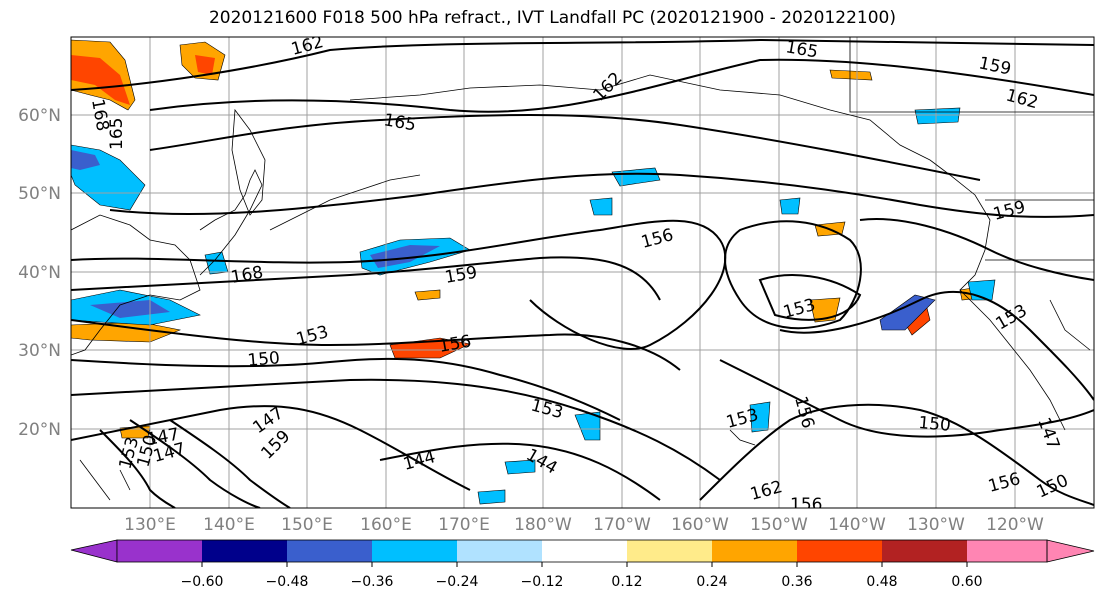  Describe the element at coordinates (542, 582) in the screenshot. I see `colorbar-tick-label: −0.12` at that location.